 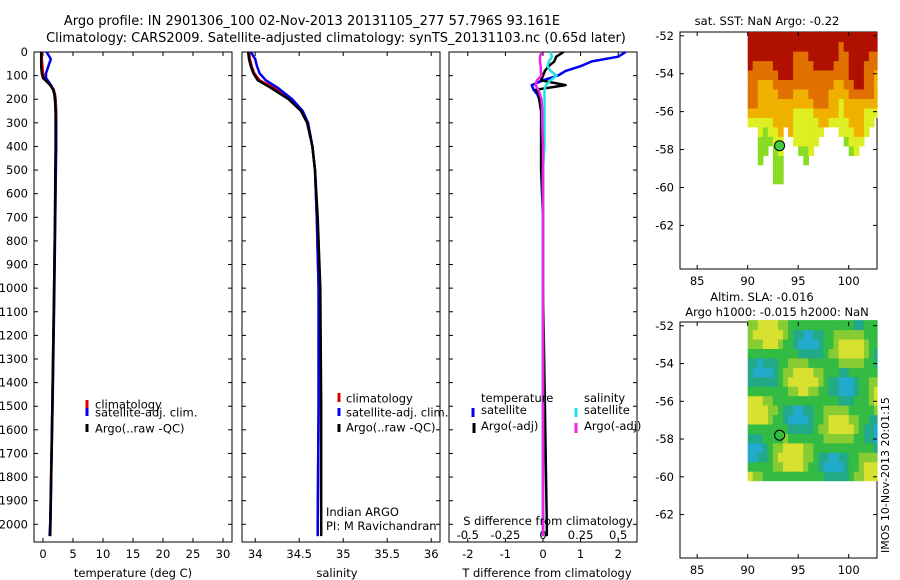 I want to click on sla-field, so click(x=812, y=401).